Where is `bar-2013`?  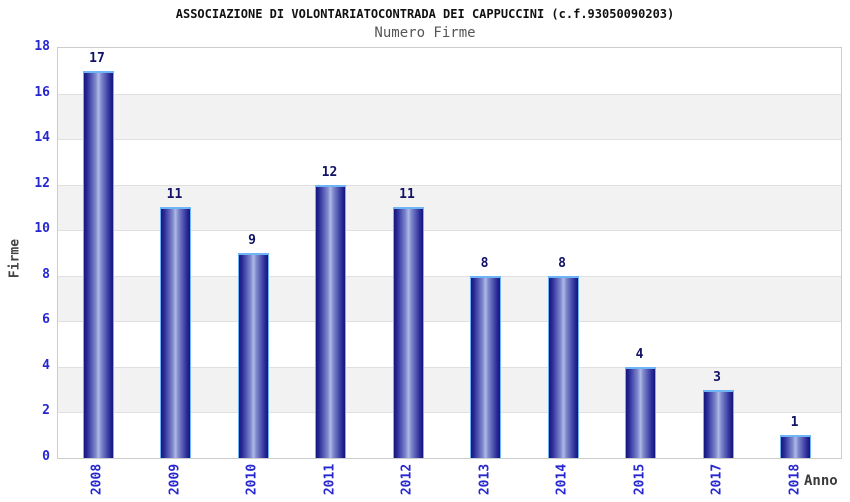 bar-2013 is located at coordinates (485, 366).